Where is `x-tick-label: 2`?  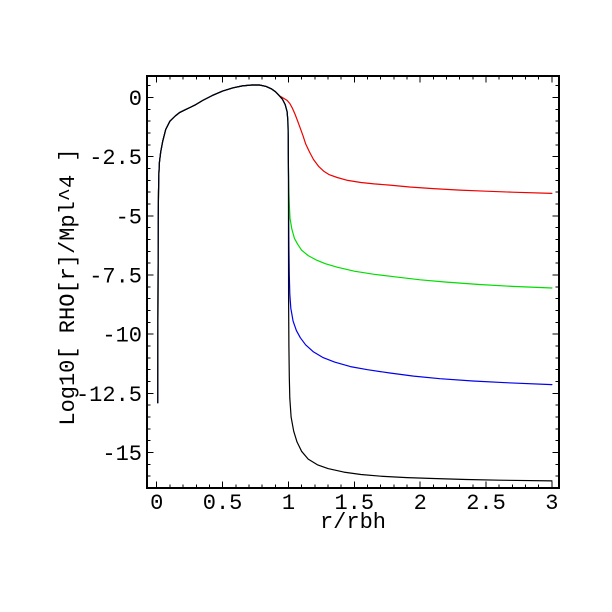 x-tick-label: 2 is located at coordinates (420, 503).